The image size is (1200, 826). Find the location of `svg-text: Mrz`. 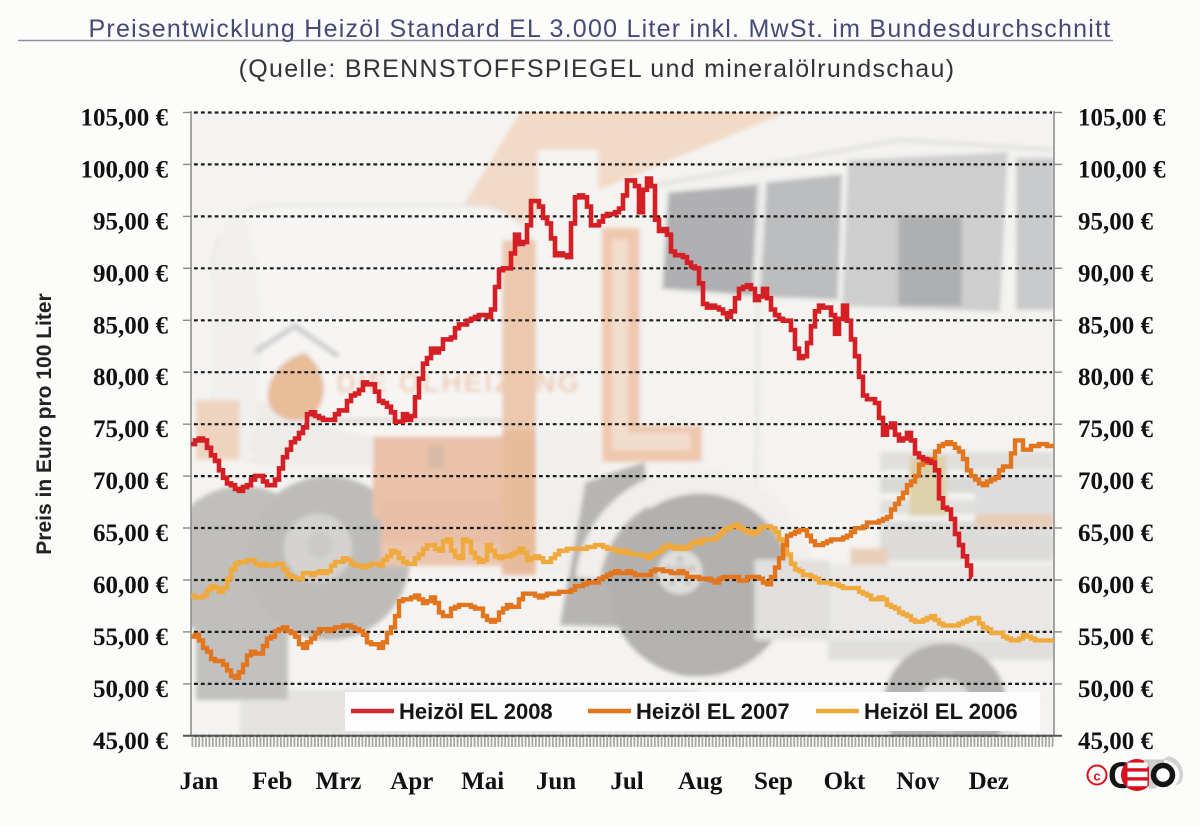

svg-text: Mrz is located at coordinates (339, 781).